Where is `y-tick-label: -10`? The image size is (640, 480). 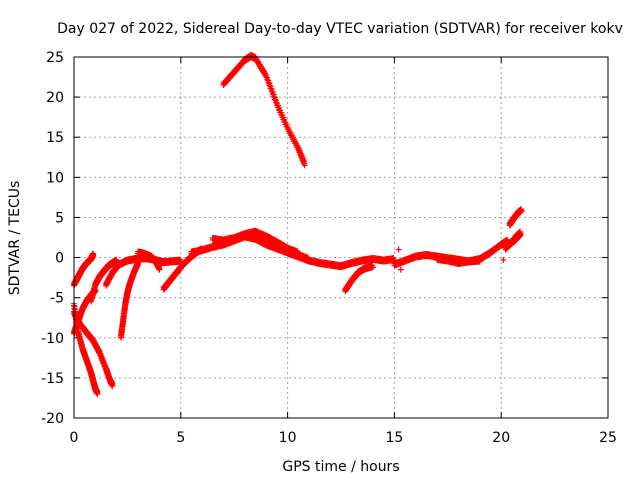
y-tick-label: -10 is located at coordinates (52, 339).